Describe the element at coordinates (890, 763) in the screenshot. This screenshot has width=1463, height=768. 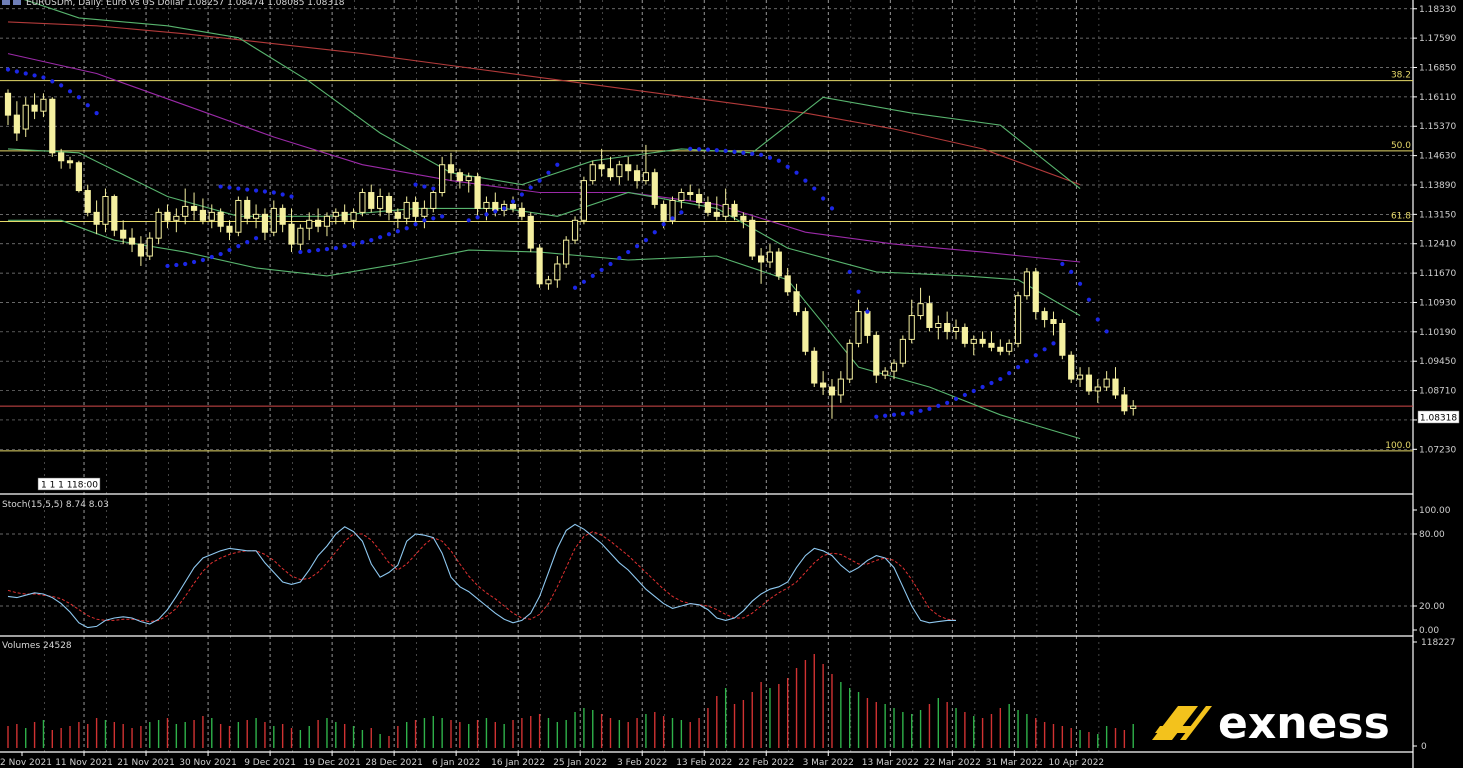
I see `date-tick-label: 13 Mar 2022` at that location.